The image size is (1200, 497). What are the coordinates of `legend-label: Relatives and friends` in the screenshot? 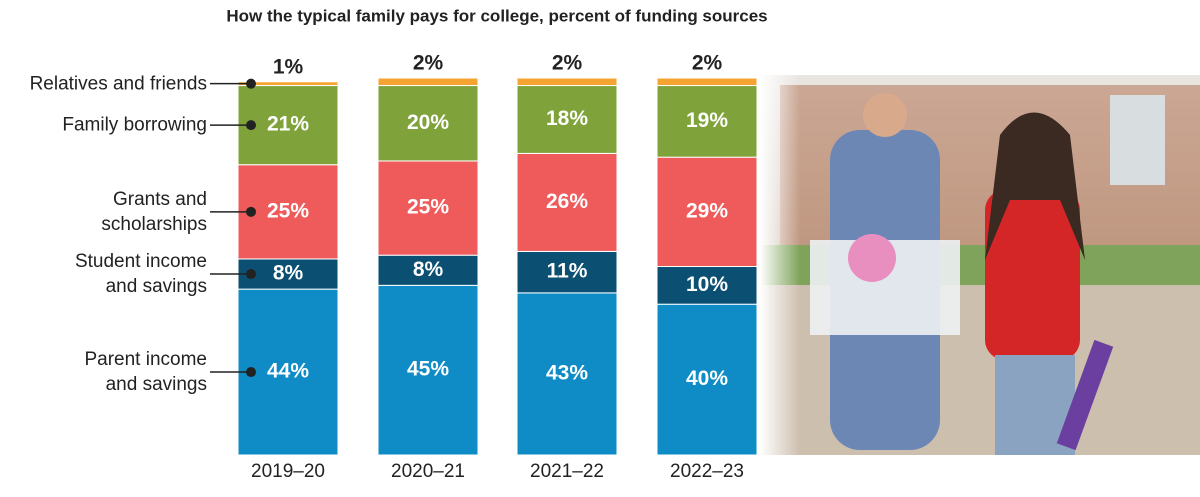 It's located at (118, 84).